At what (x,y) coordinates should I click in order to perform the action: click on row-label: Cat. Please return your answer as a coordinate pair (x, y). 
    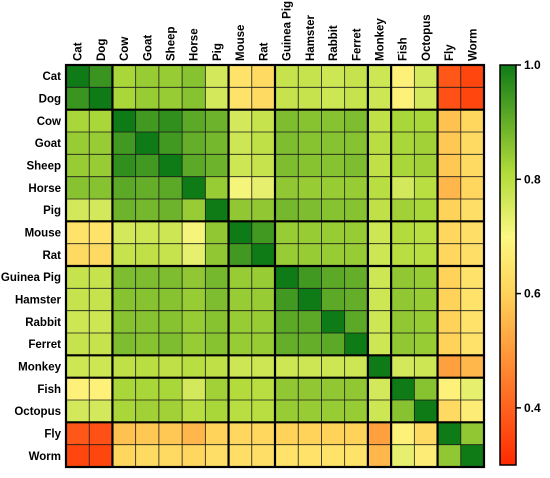
    Looking at the image, I should click on (51, 77).